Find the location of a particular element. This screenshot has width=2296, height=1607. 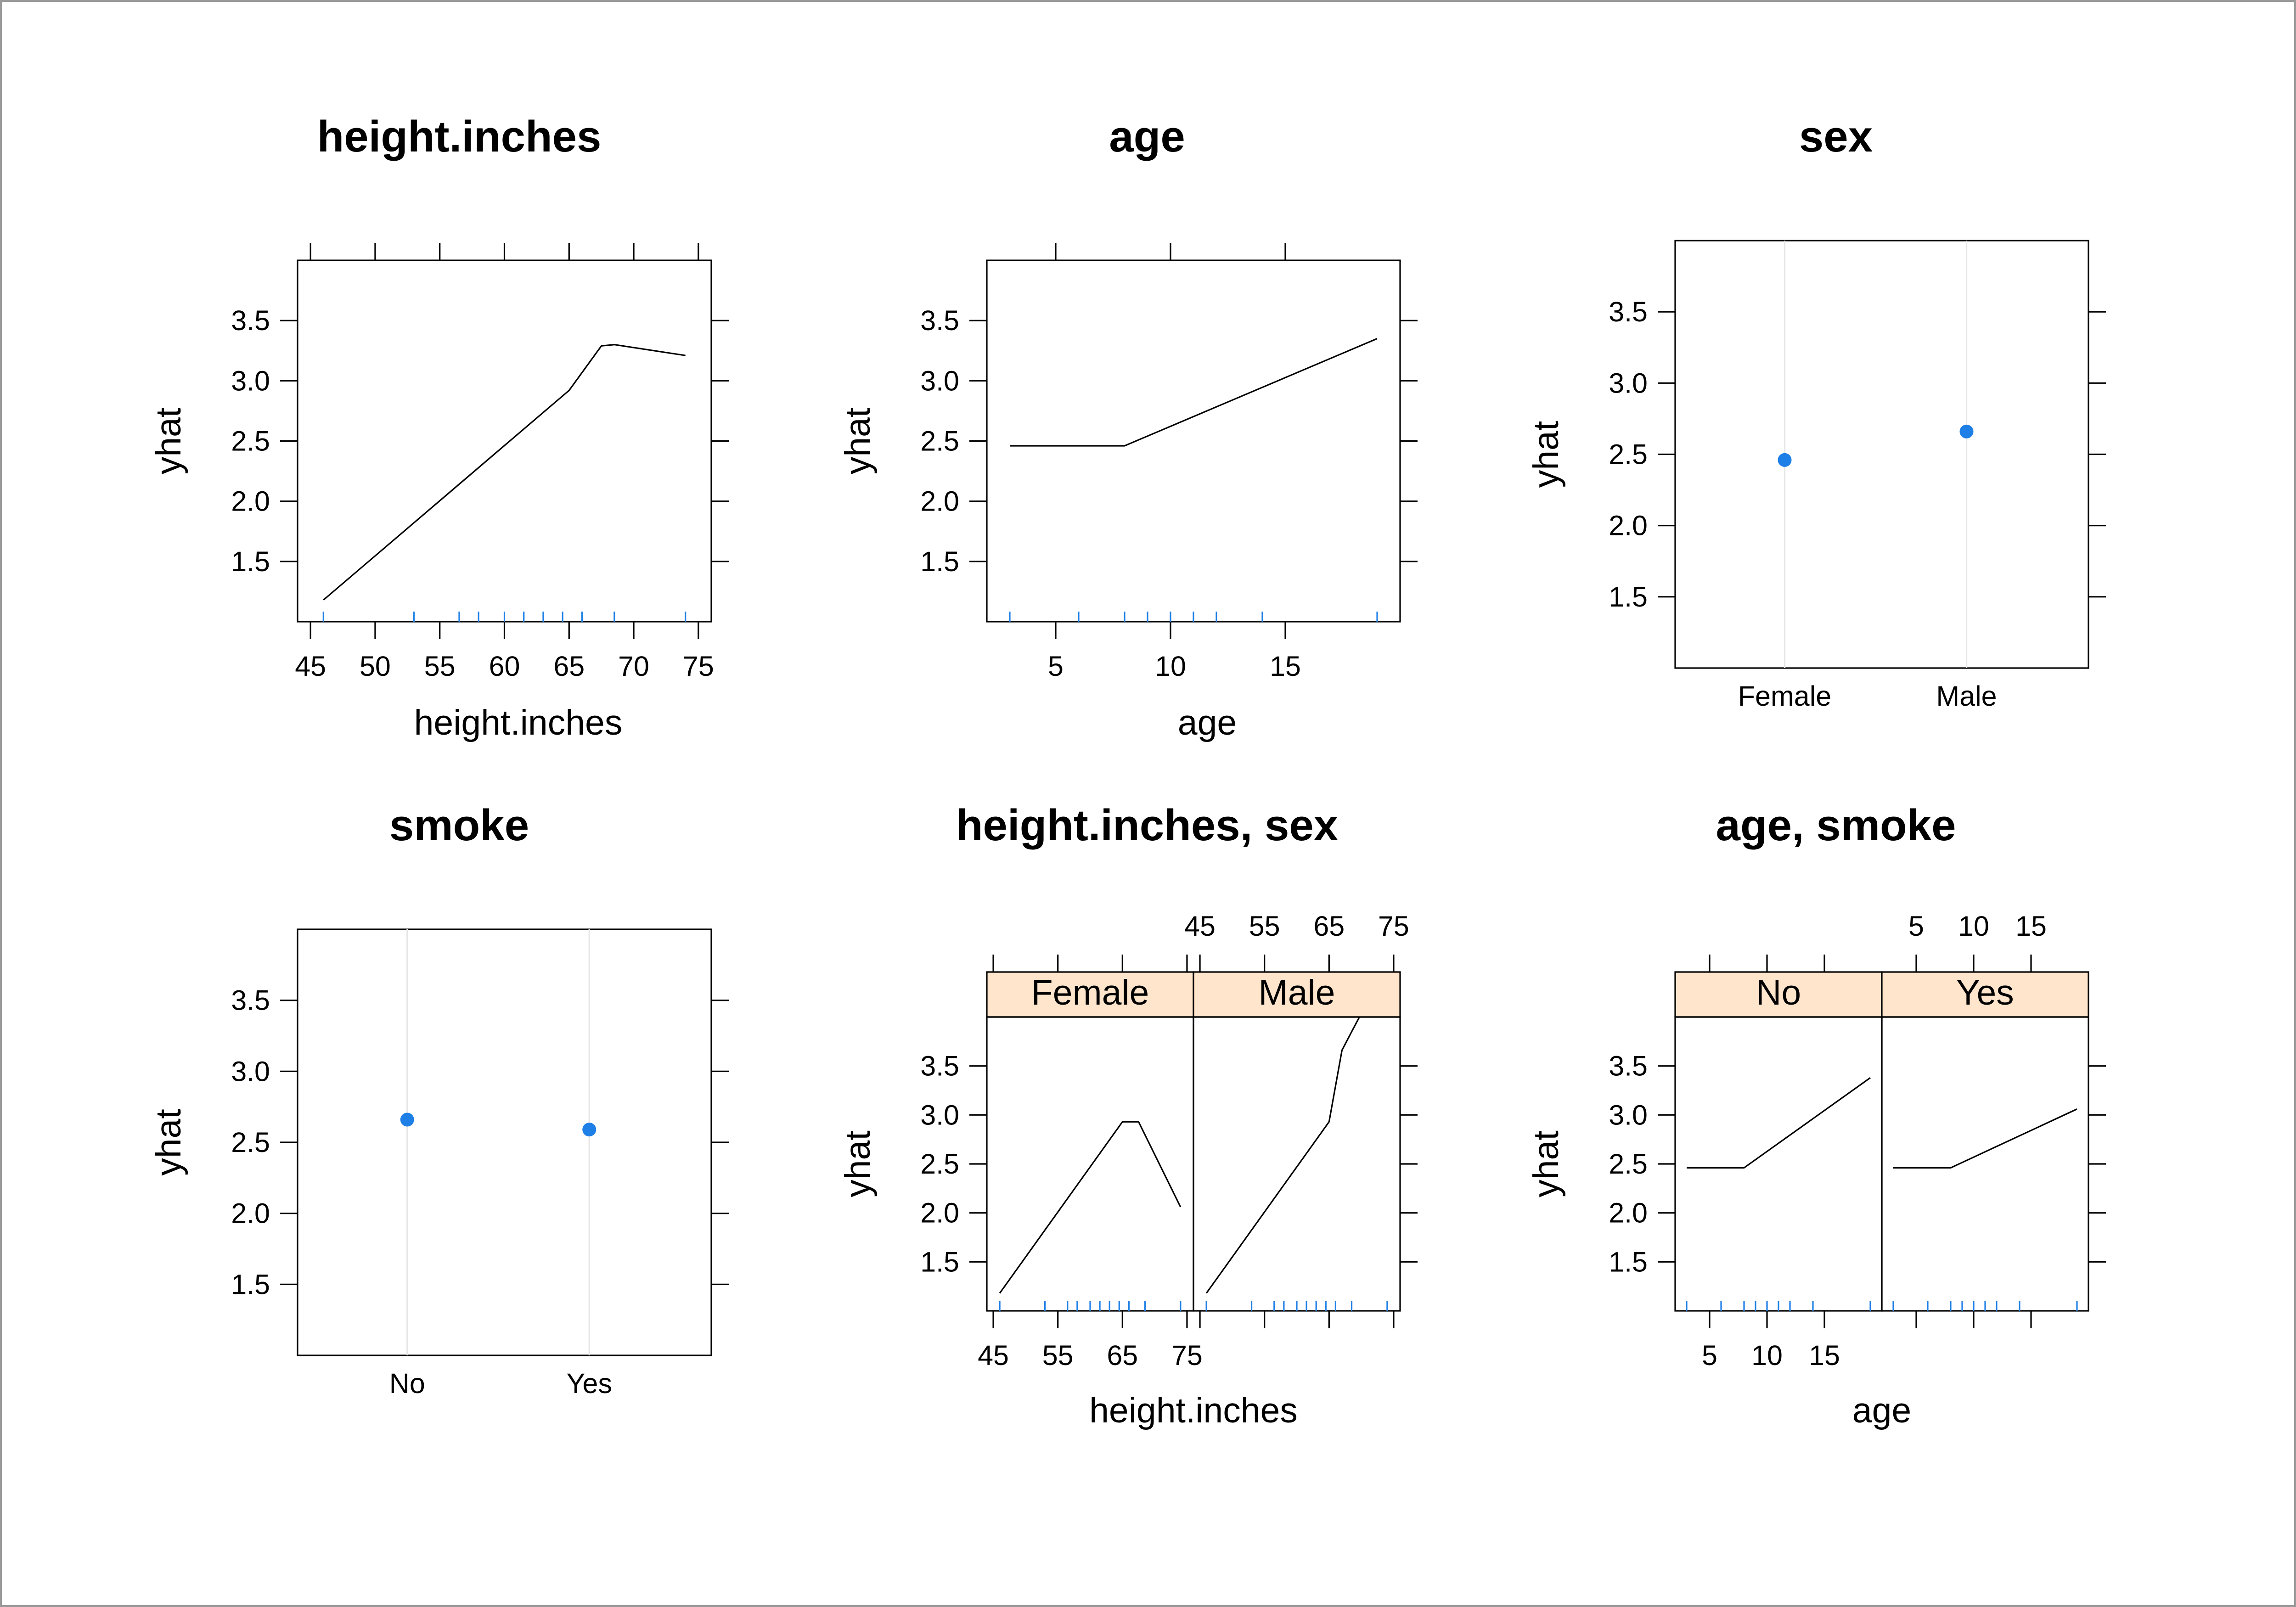

x-tick-label-top: 55 is located at coordinates (1264, 926).